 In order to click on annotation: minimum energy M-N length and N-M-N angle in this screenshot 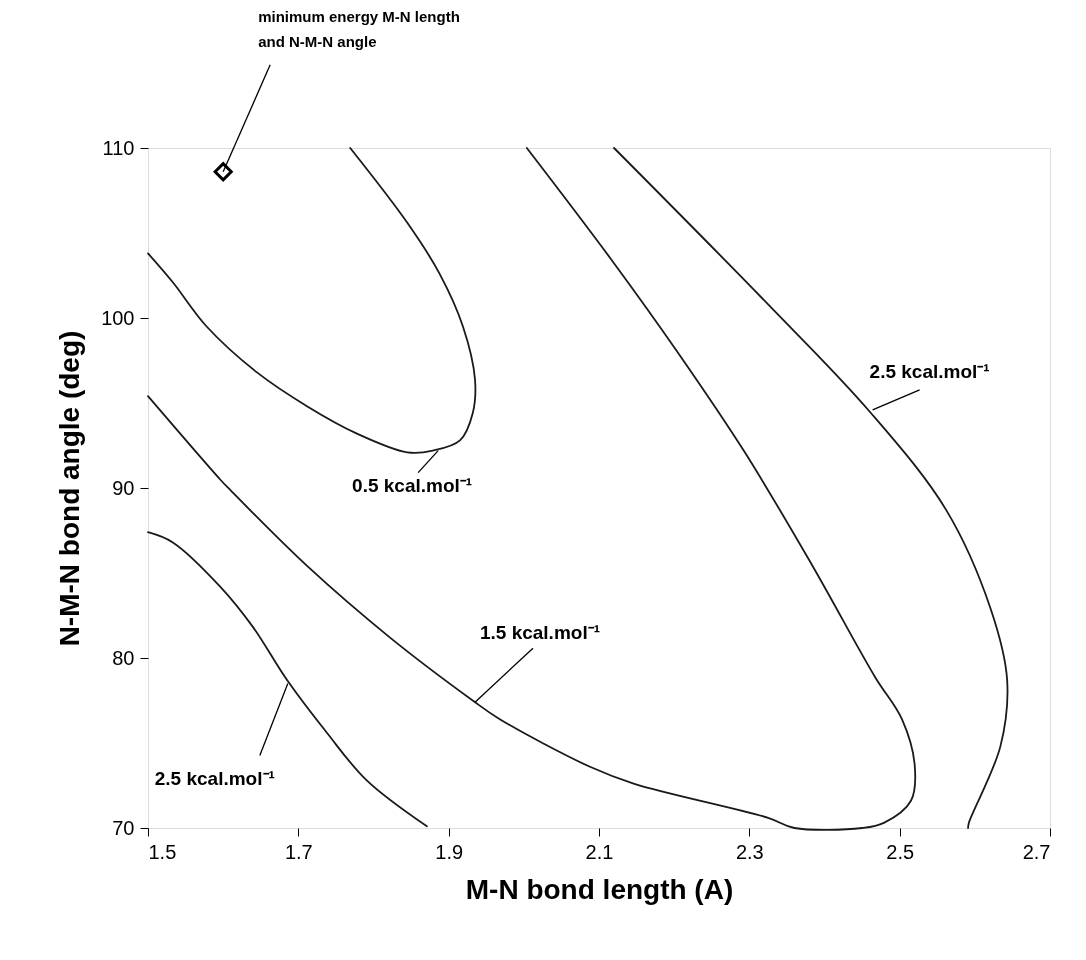, I will do `click(359, 28)`.